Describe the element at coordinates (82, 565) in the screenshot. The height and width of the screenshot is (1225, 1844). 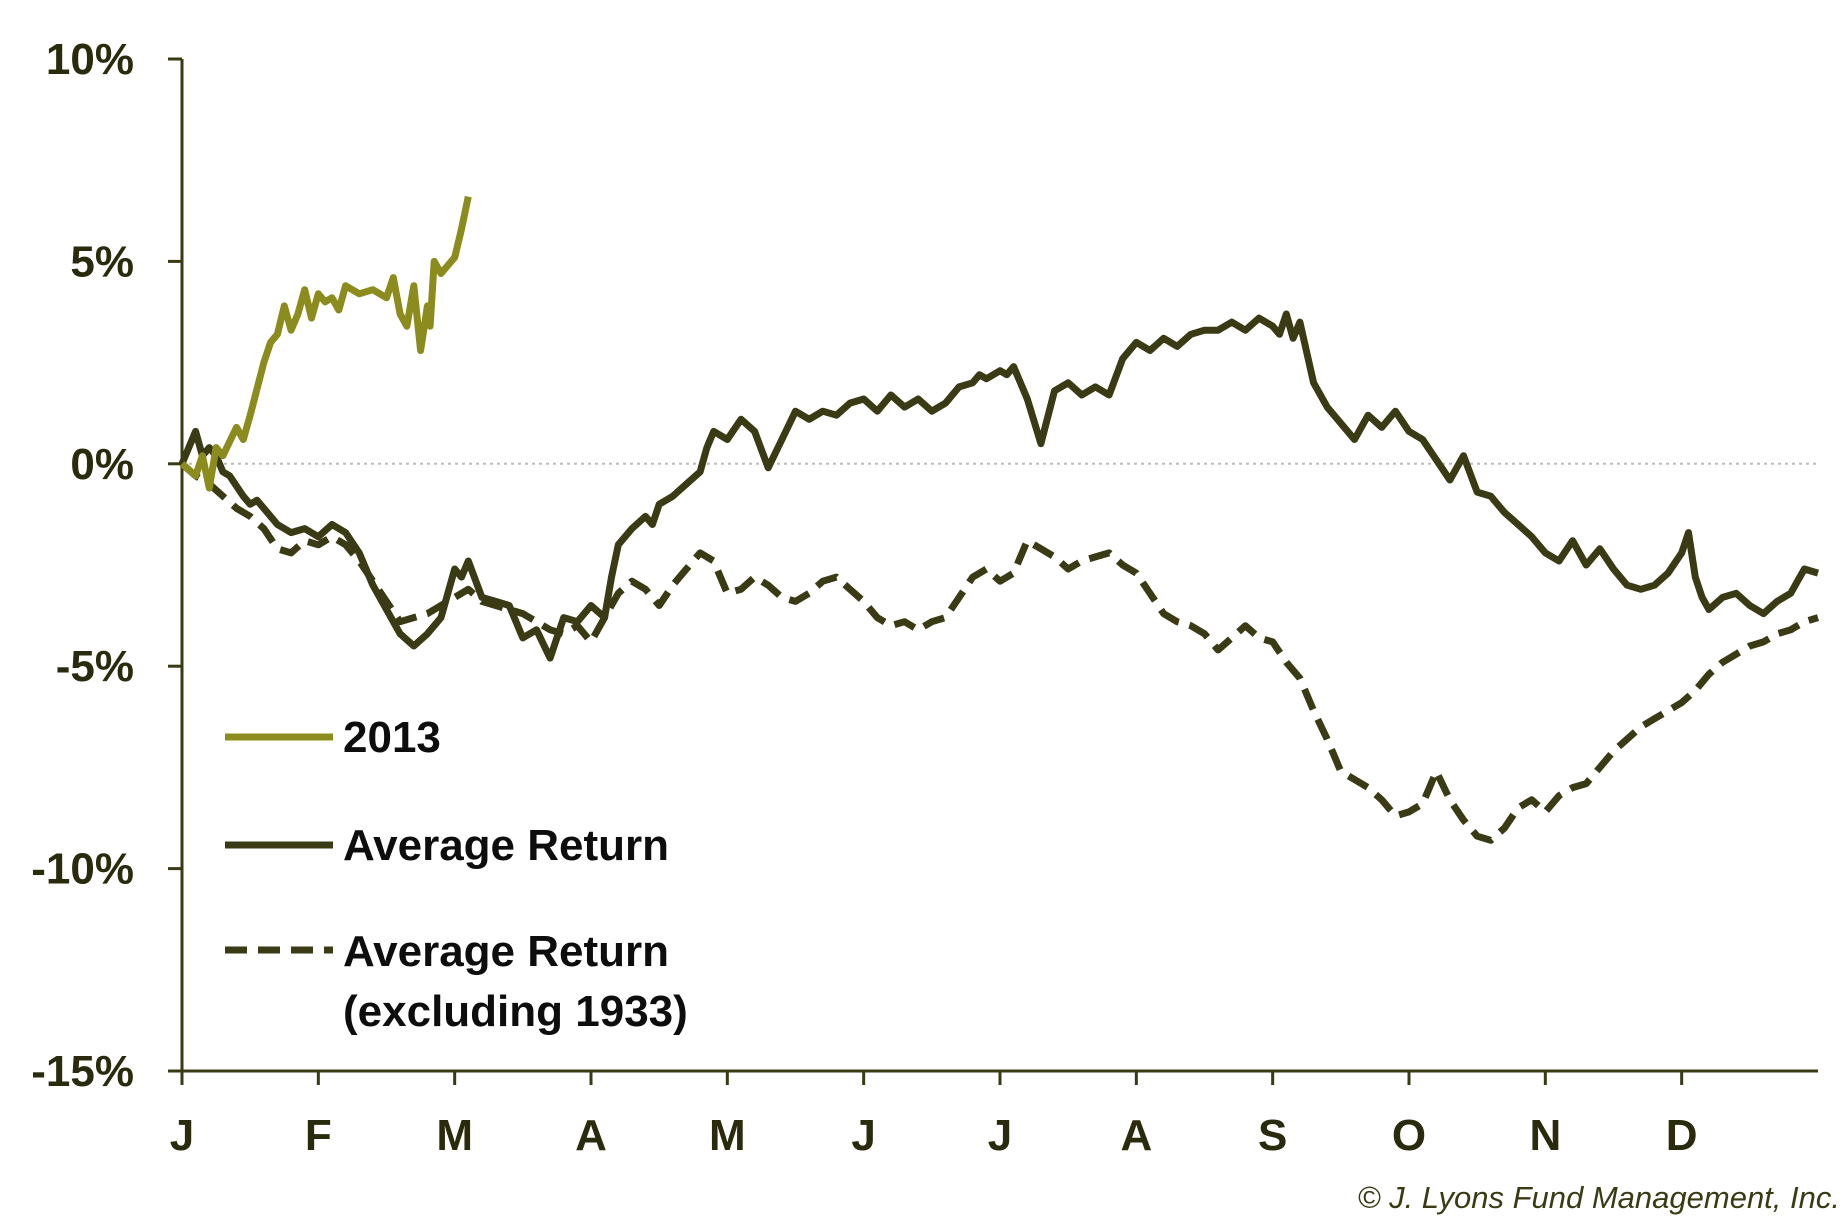
I see `y-tick-labels: 10% 5% 0% -5% -10% -15%` at that location.